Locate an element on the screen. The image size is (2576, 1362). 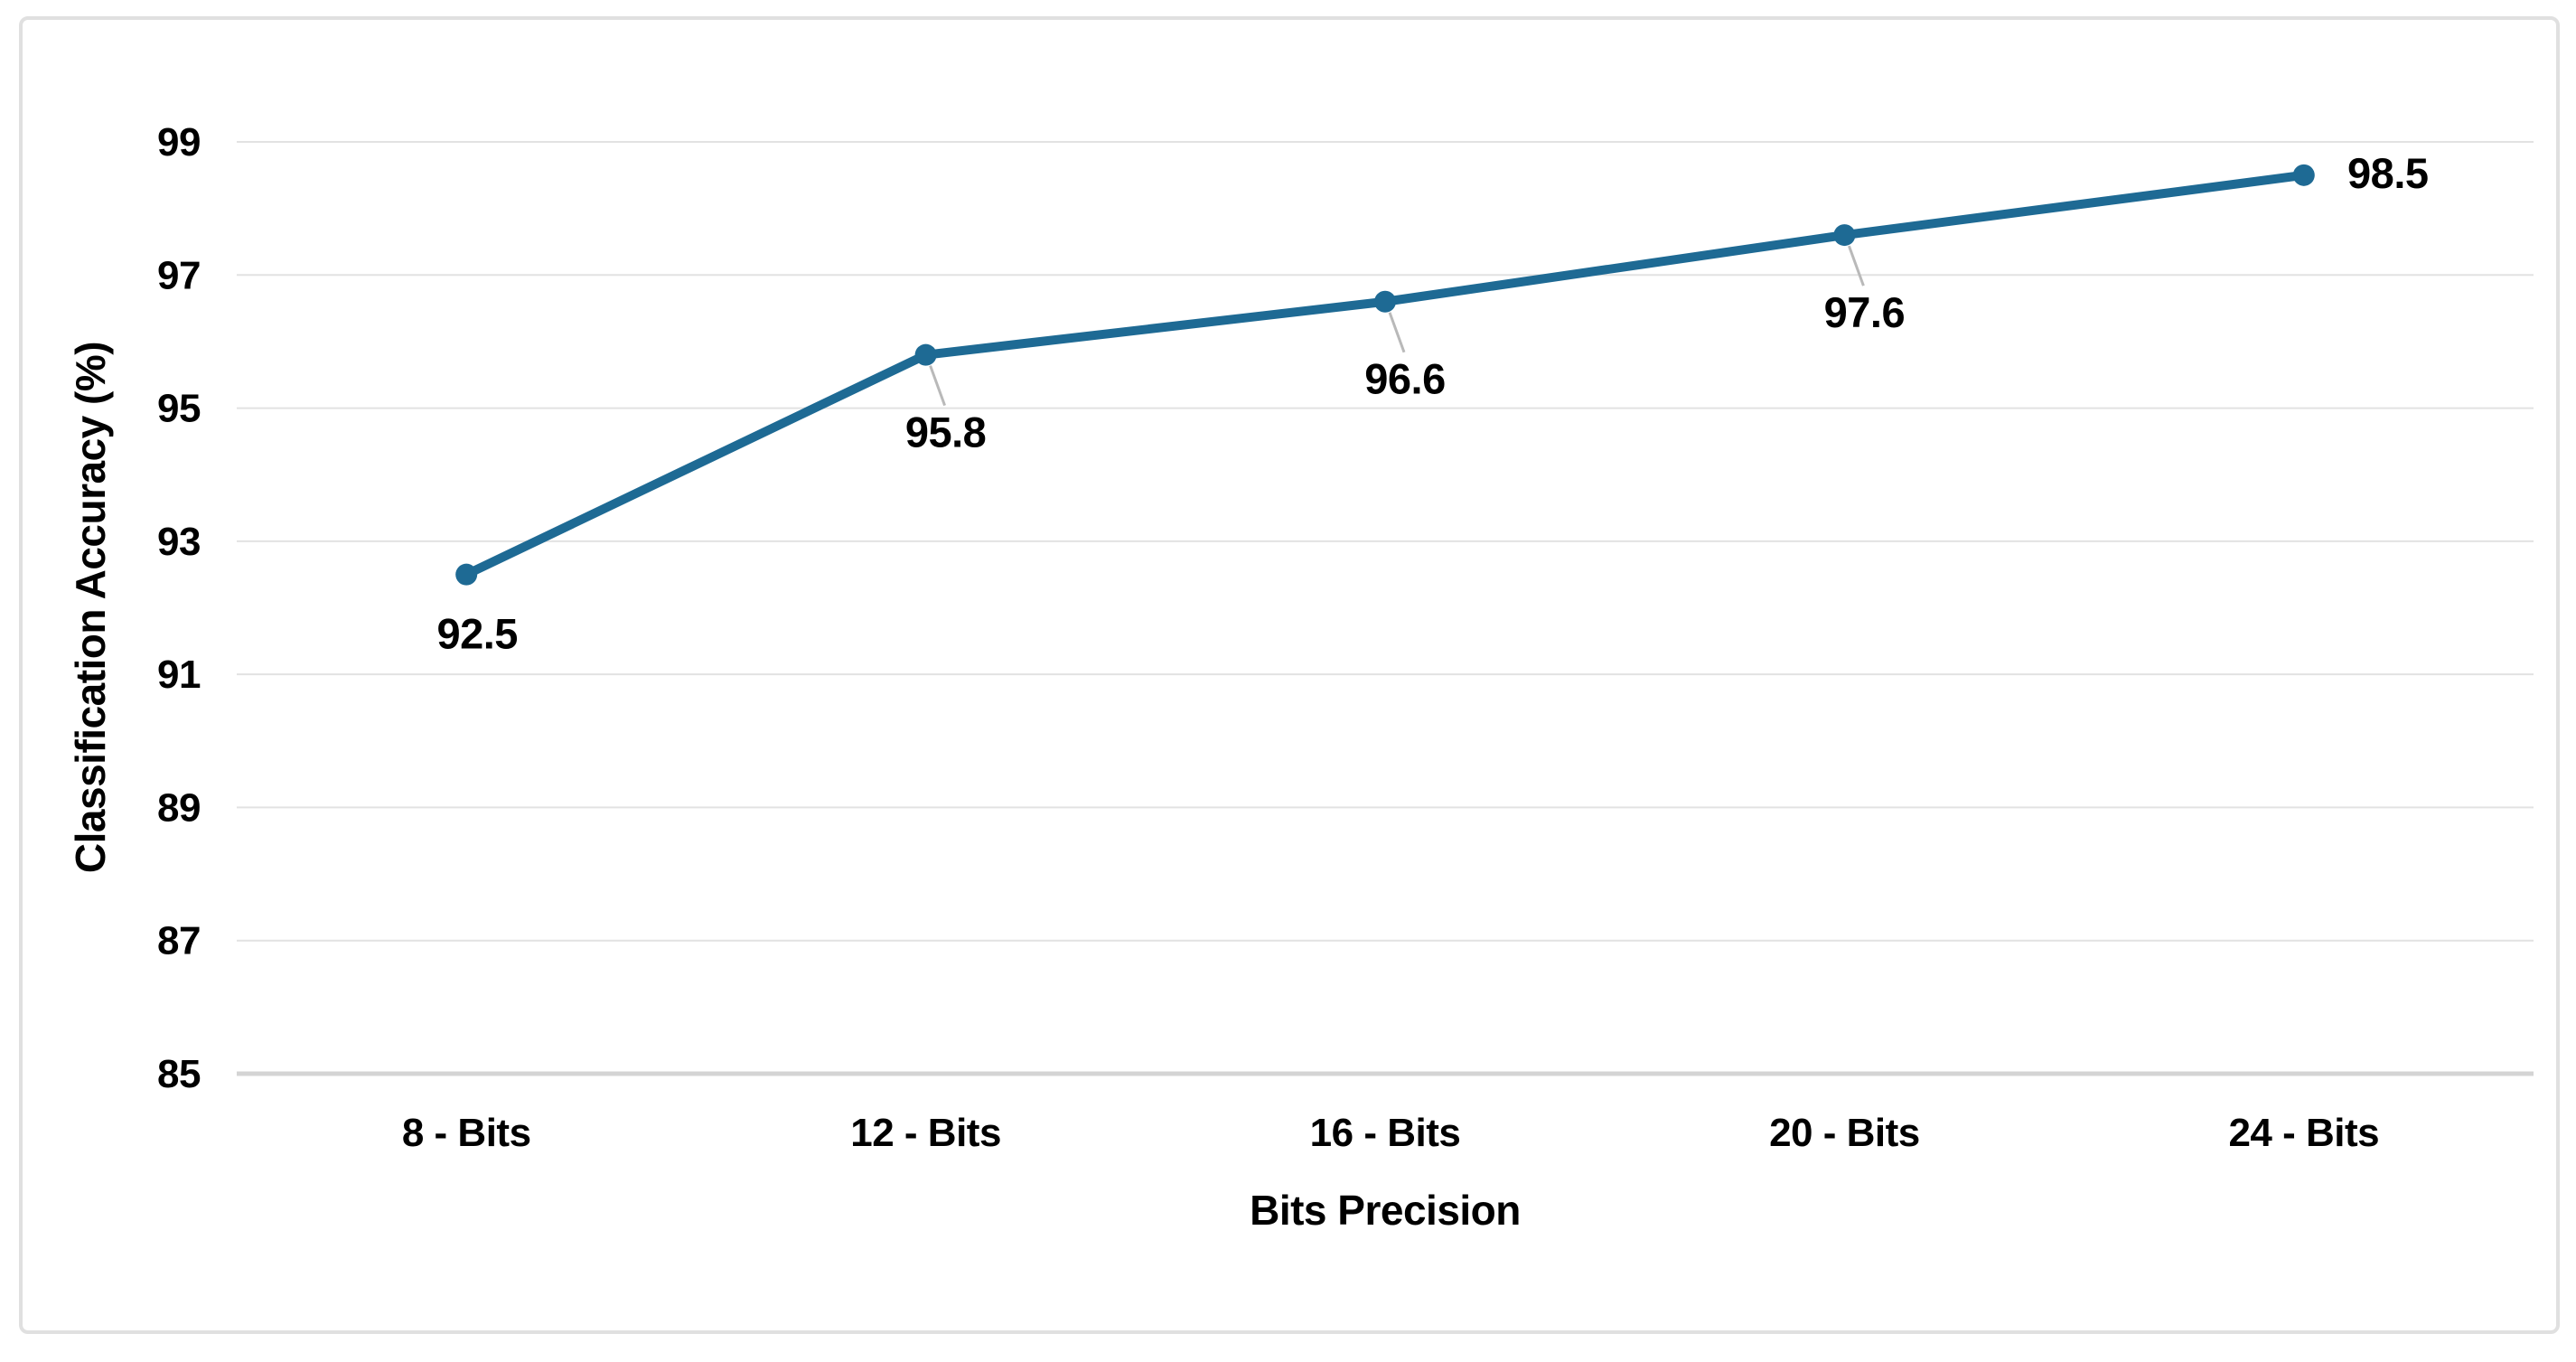
y-tick-label: 89 is located at coordinates (179, 807).